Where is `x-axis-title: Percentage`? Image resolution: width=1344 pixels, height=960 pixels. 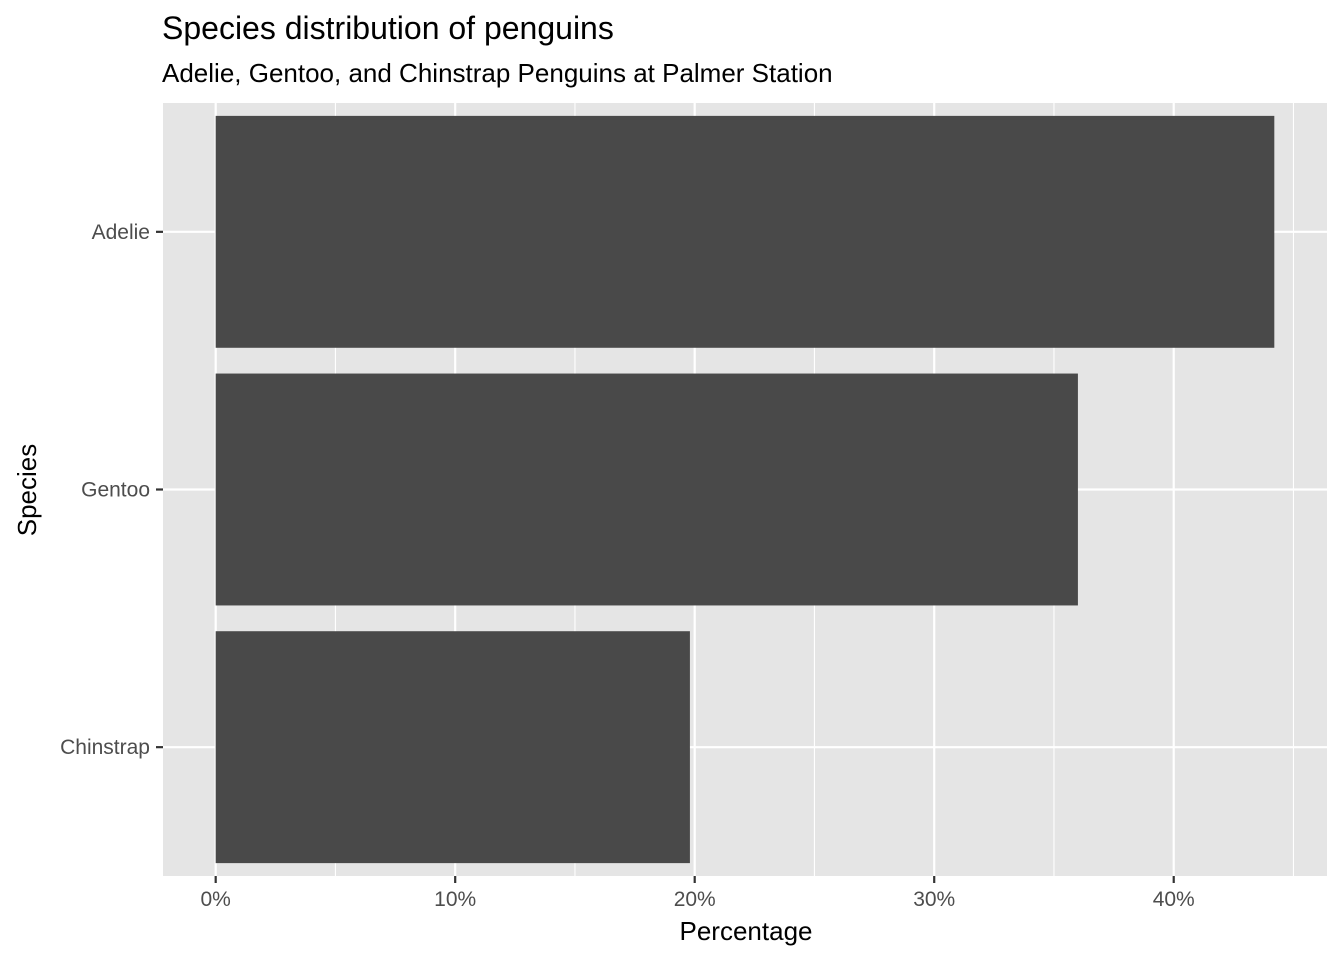
x-axis-title: Percentage is located at coordinates (746, 931).